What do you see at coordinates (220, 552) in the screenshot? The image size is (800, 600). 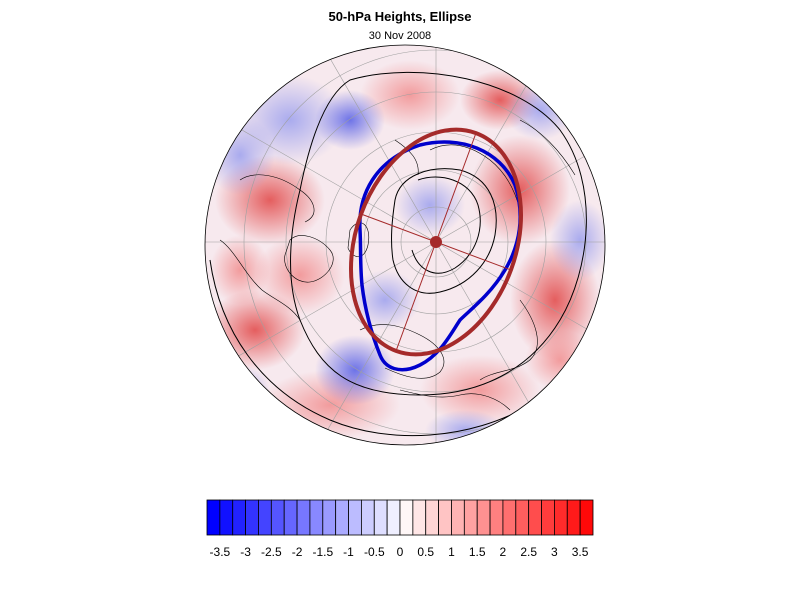 I see `colorbar-tick-label: -3.5` at bounding box center [220, 552].